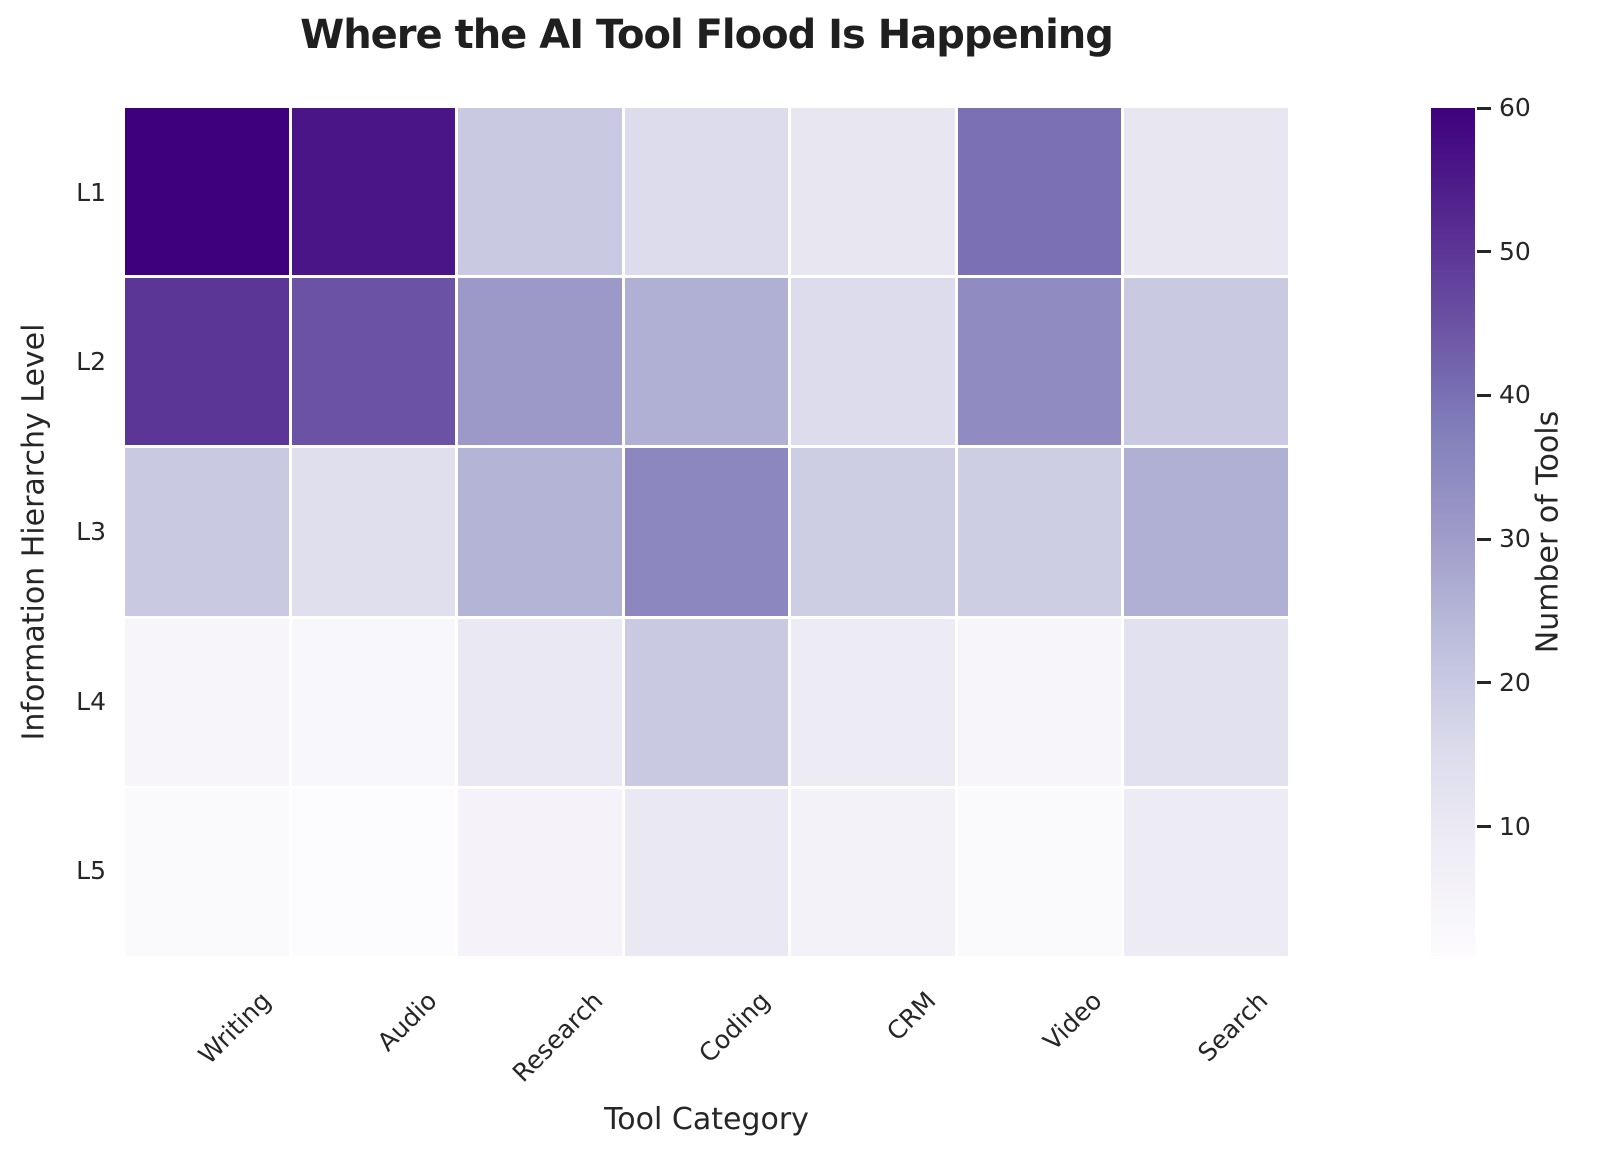 The image size is (1602, 1167). What do you see at coordinates (706, 1119) in the screenshot?
I see `x-axis-label: Tool Category` at bounding box center [706, 1119].